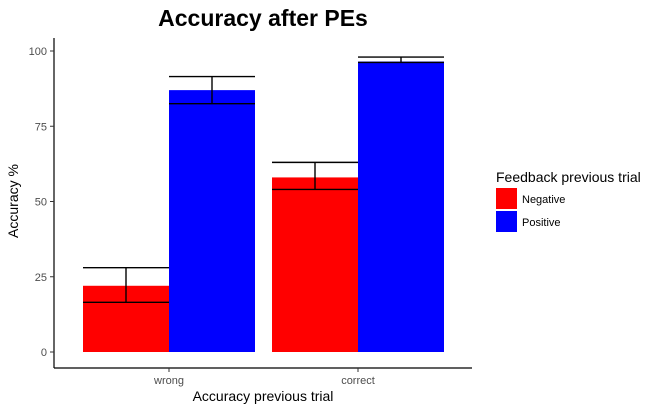 The image size is (662, 411). What do you see at coordinates (506, 198) in the screenshot?
I see `legend-swatch-negative` at bounding box center [506, 198].